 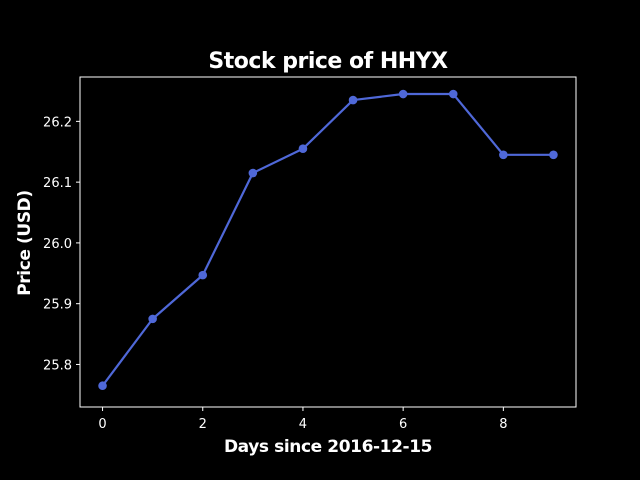 What do you see at coordinates (57, 183) in the screenshot?
I see `y-tick-label: 26.1` at bounding box center [57, 183].